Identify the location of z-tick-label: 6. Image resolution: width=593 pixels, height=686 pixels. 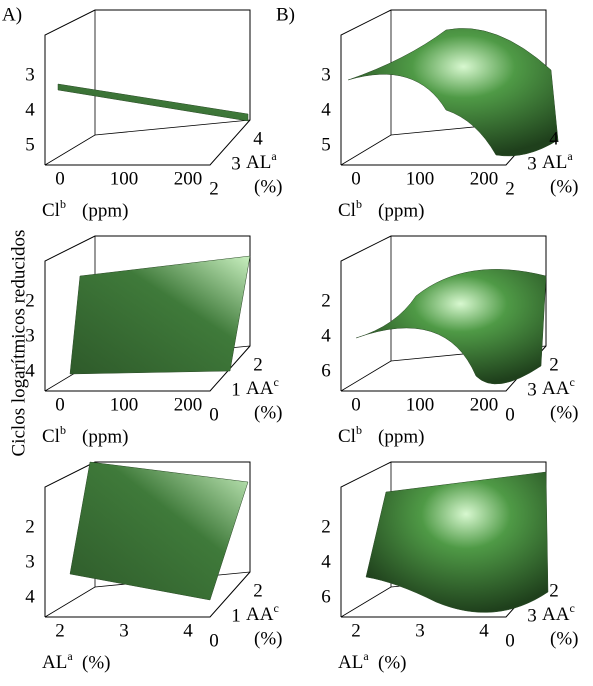
(326, 596).